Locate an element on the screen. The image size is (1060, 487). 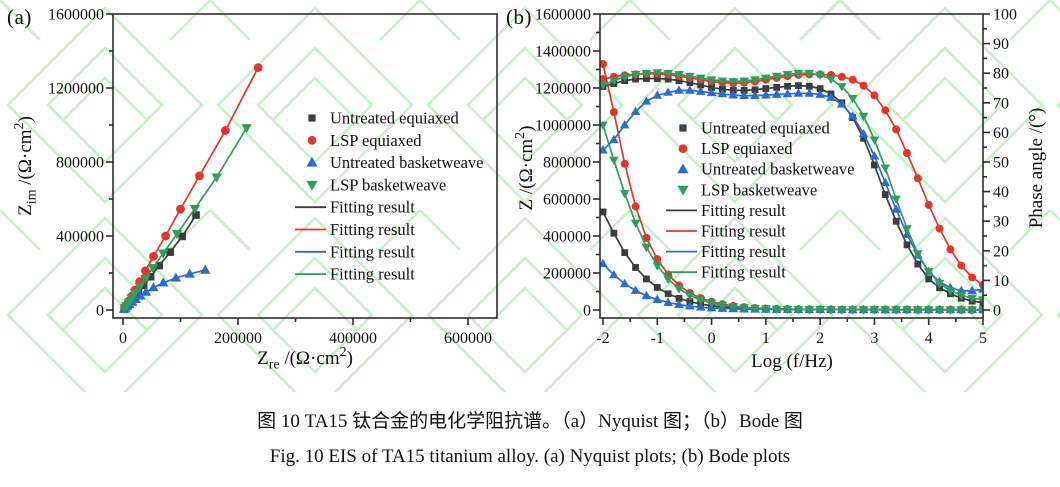
svg-text: 30 is located at coordinates (1001, 222).